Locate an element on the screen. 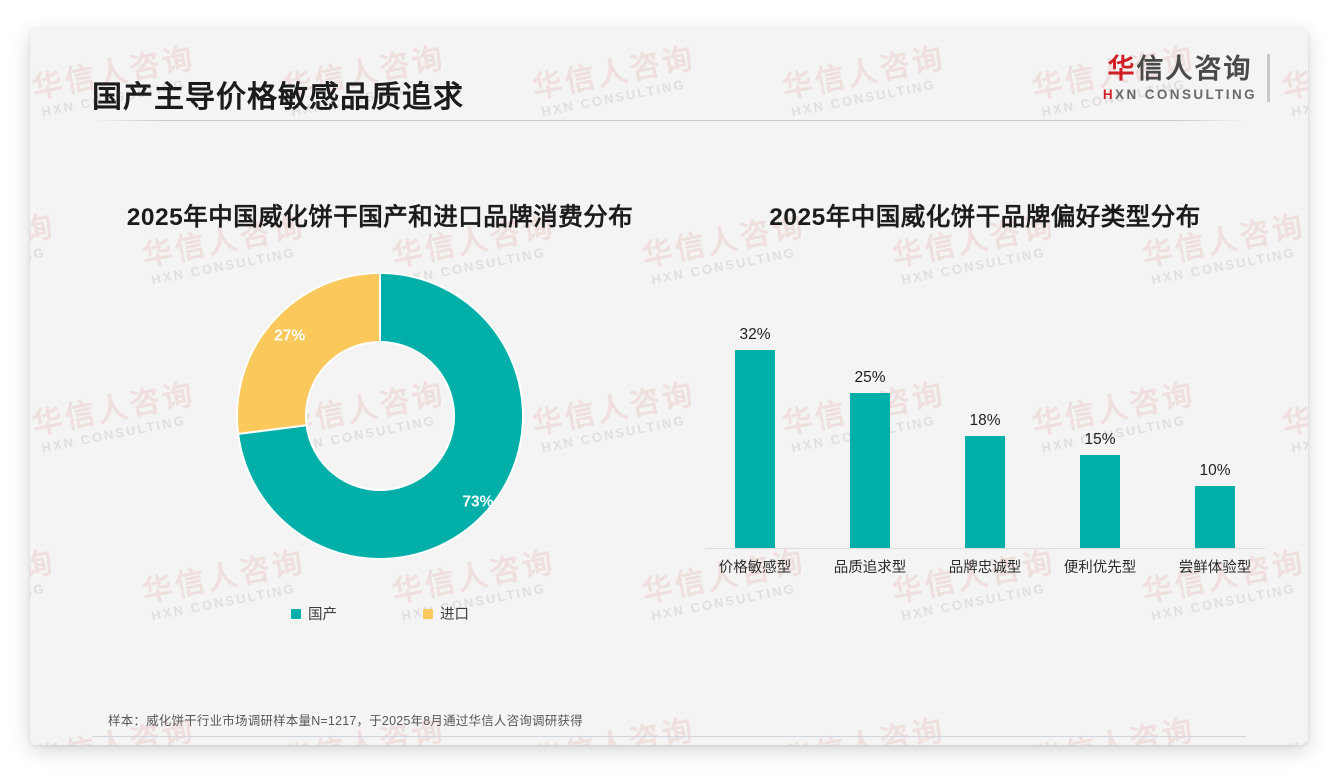  bar-value-label: 15% is located at coordinates (1100, 439).